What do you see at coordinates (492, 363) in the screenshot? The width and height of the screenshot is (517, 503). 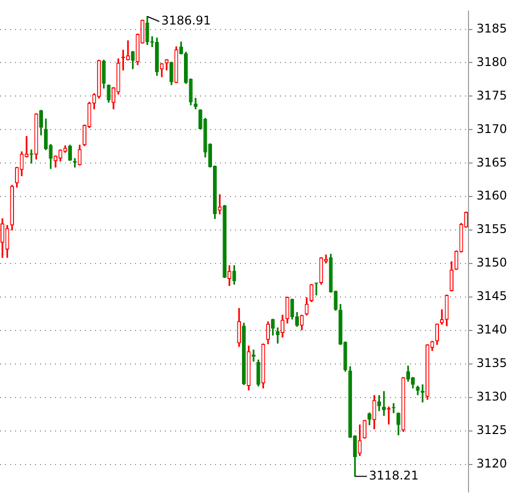 I see `y-tick-label: 3135` at bounding box center [492, 363].